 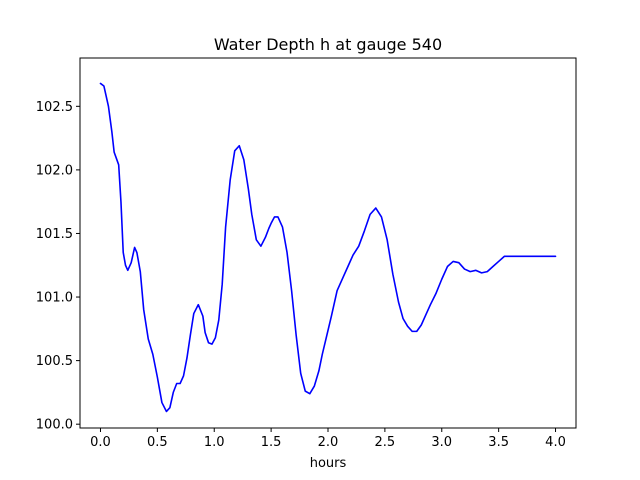 What do you see at coordinates (441, 442) in the screenshot?
I see `x-tick-label: 3.0` at bounding box center [441, 442].